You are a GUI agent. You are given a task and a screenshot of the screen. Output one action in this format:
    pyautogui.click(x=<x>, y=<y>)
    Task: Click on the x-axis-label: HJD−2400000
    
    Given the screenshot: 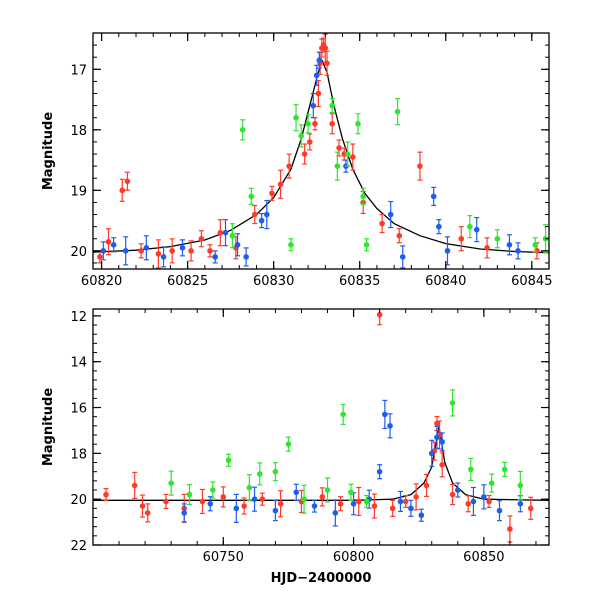 What is the action you would take?
    pyautogui.click(x=321, y=578)
    